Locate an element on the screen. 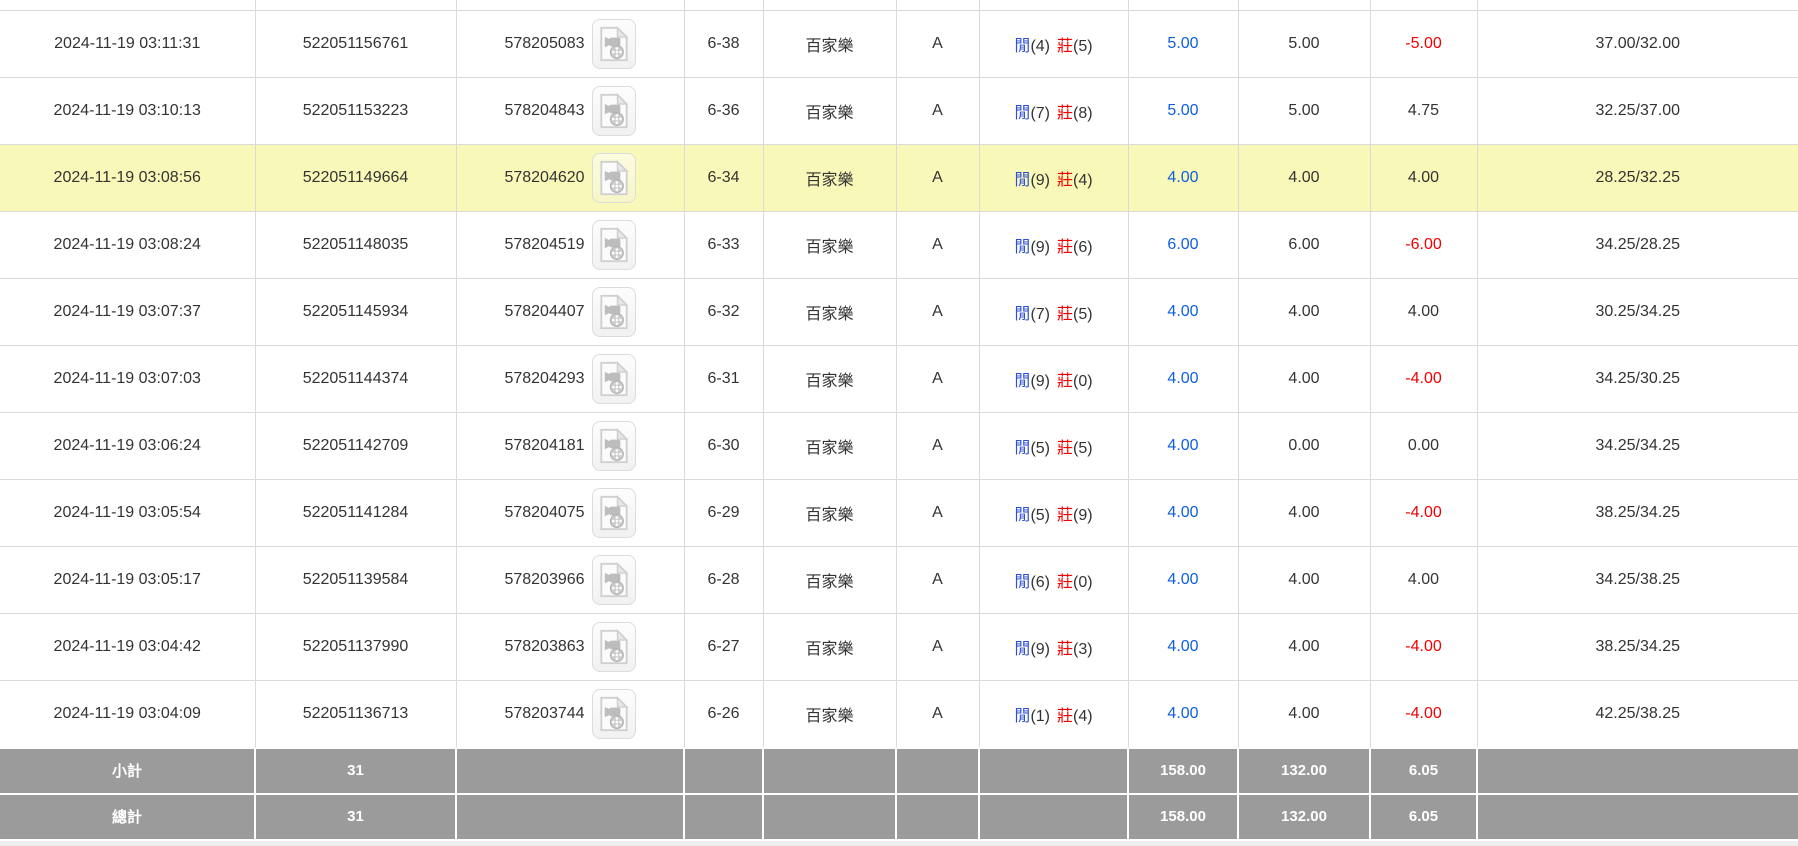  banker-score: (6) is located at coordinates (1083, 247).